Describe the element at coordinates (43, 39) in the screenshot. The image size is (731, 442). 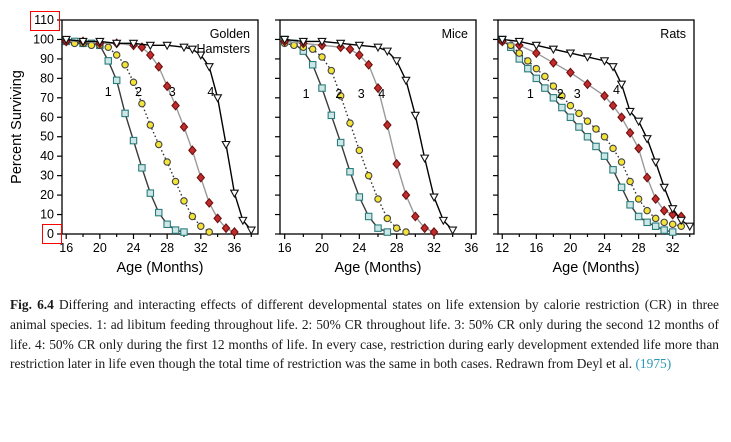
I see `y-tick-label: 100` at that location.